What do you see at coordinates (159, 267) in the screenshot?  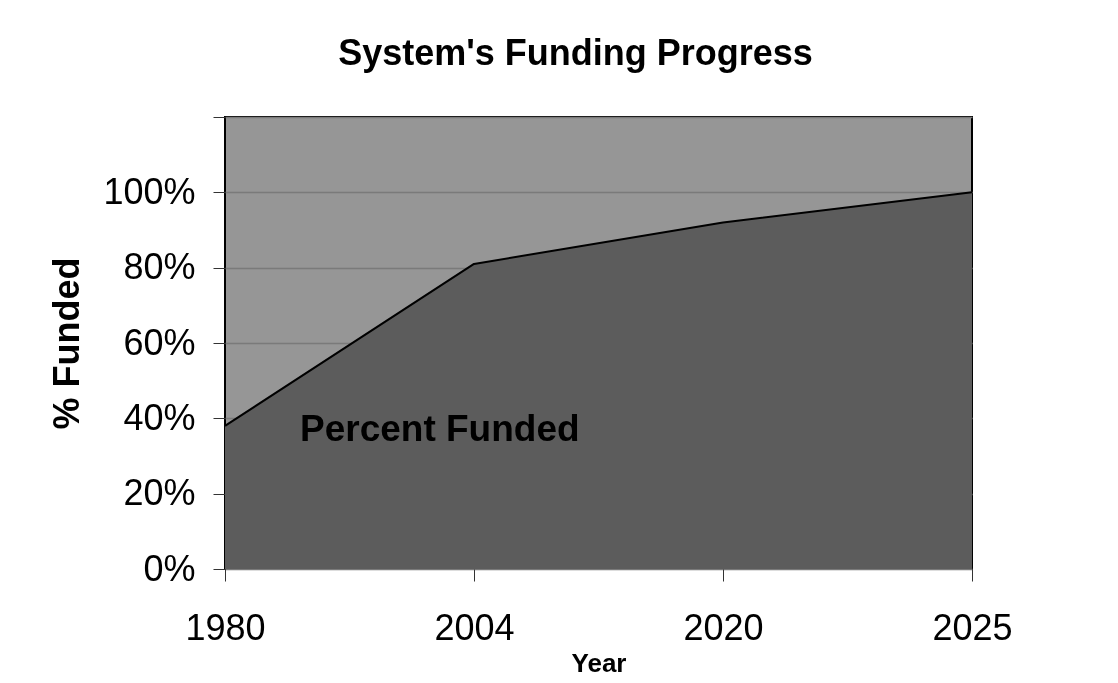 I see `y-tick-label: 80%` at bounding box center [159, 267].